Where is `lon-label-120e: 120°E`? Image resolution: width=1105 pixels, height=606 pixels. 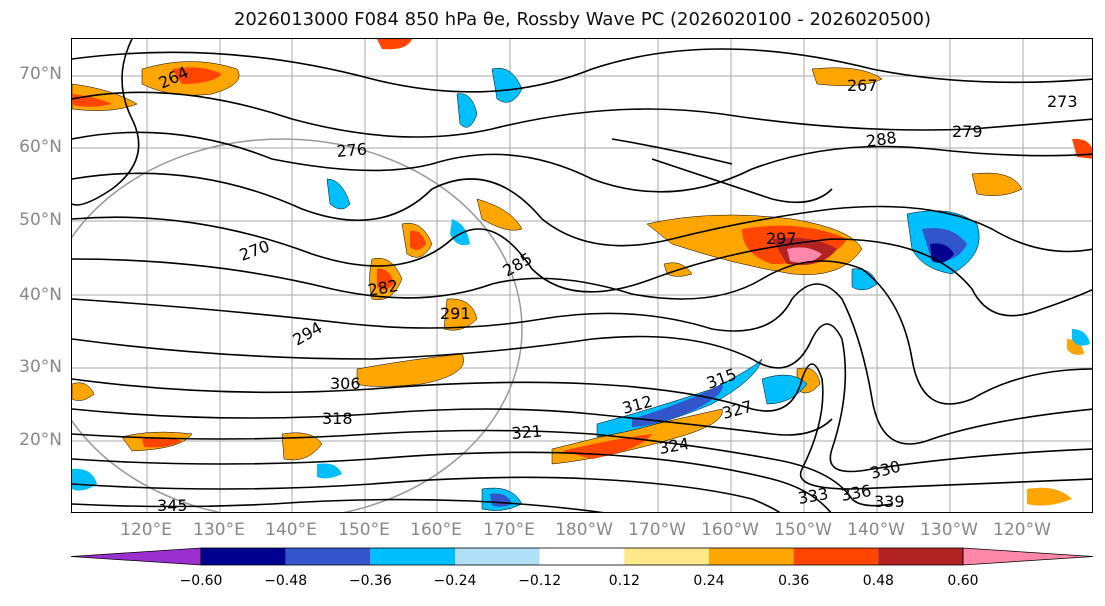 lon-label-120e: 120°E is located at coordinates (146, 530).